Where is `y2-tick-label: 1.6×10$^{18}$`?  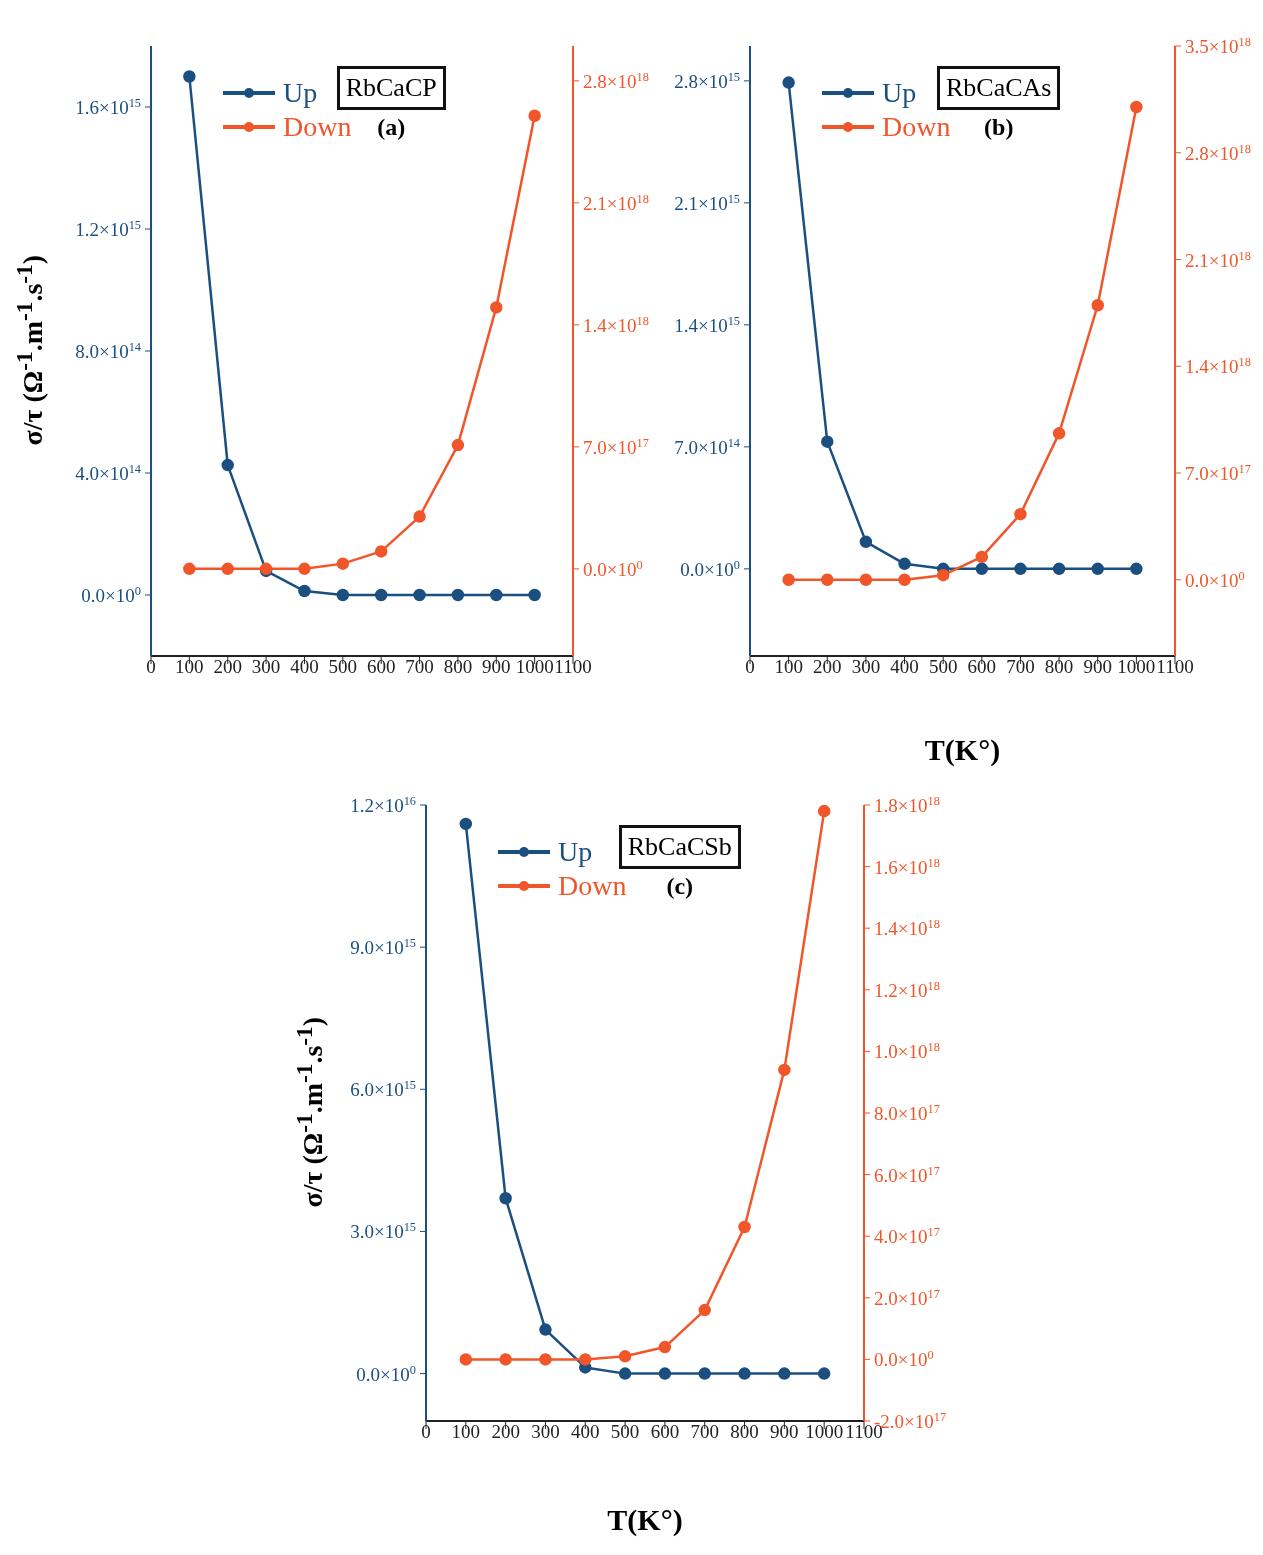
y2-tick-label: 1.6×10$^{18}$ is located at coordinates (907, 866).